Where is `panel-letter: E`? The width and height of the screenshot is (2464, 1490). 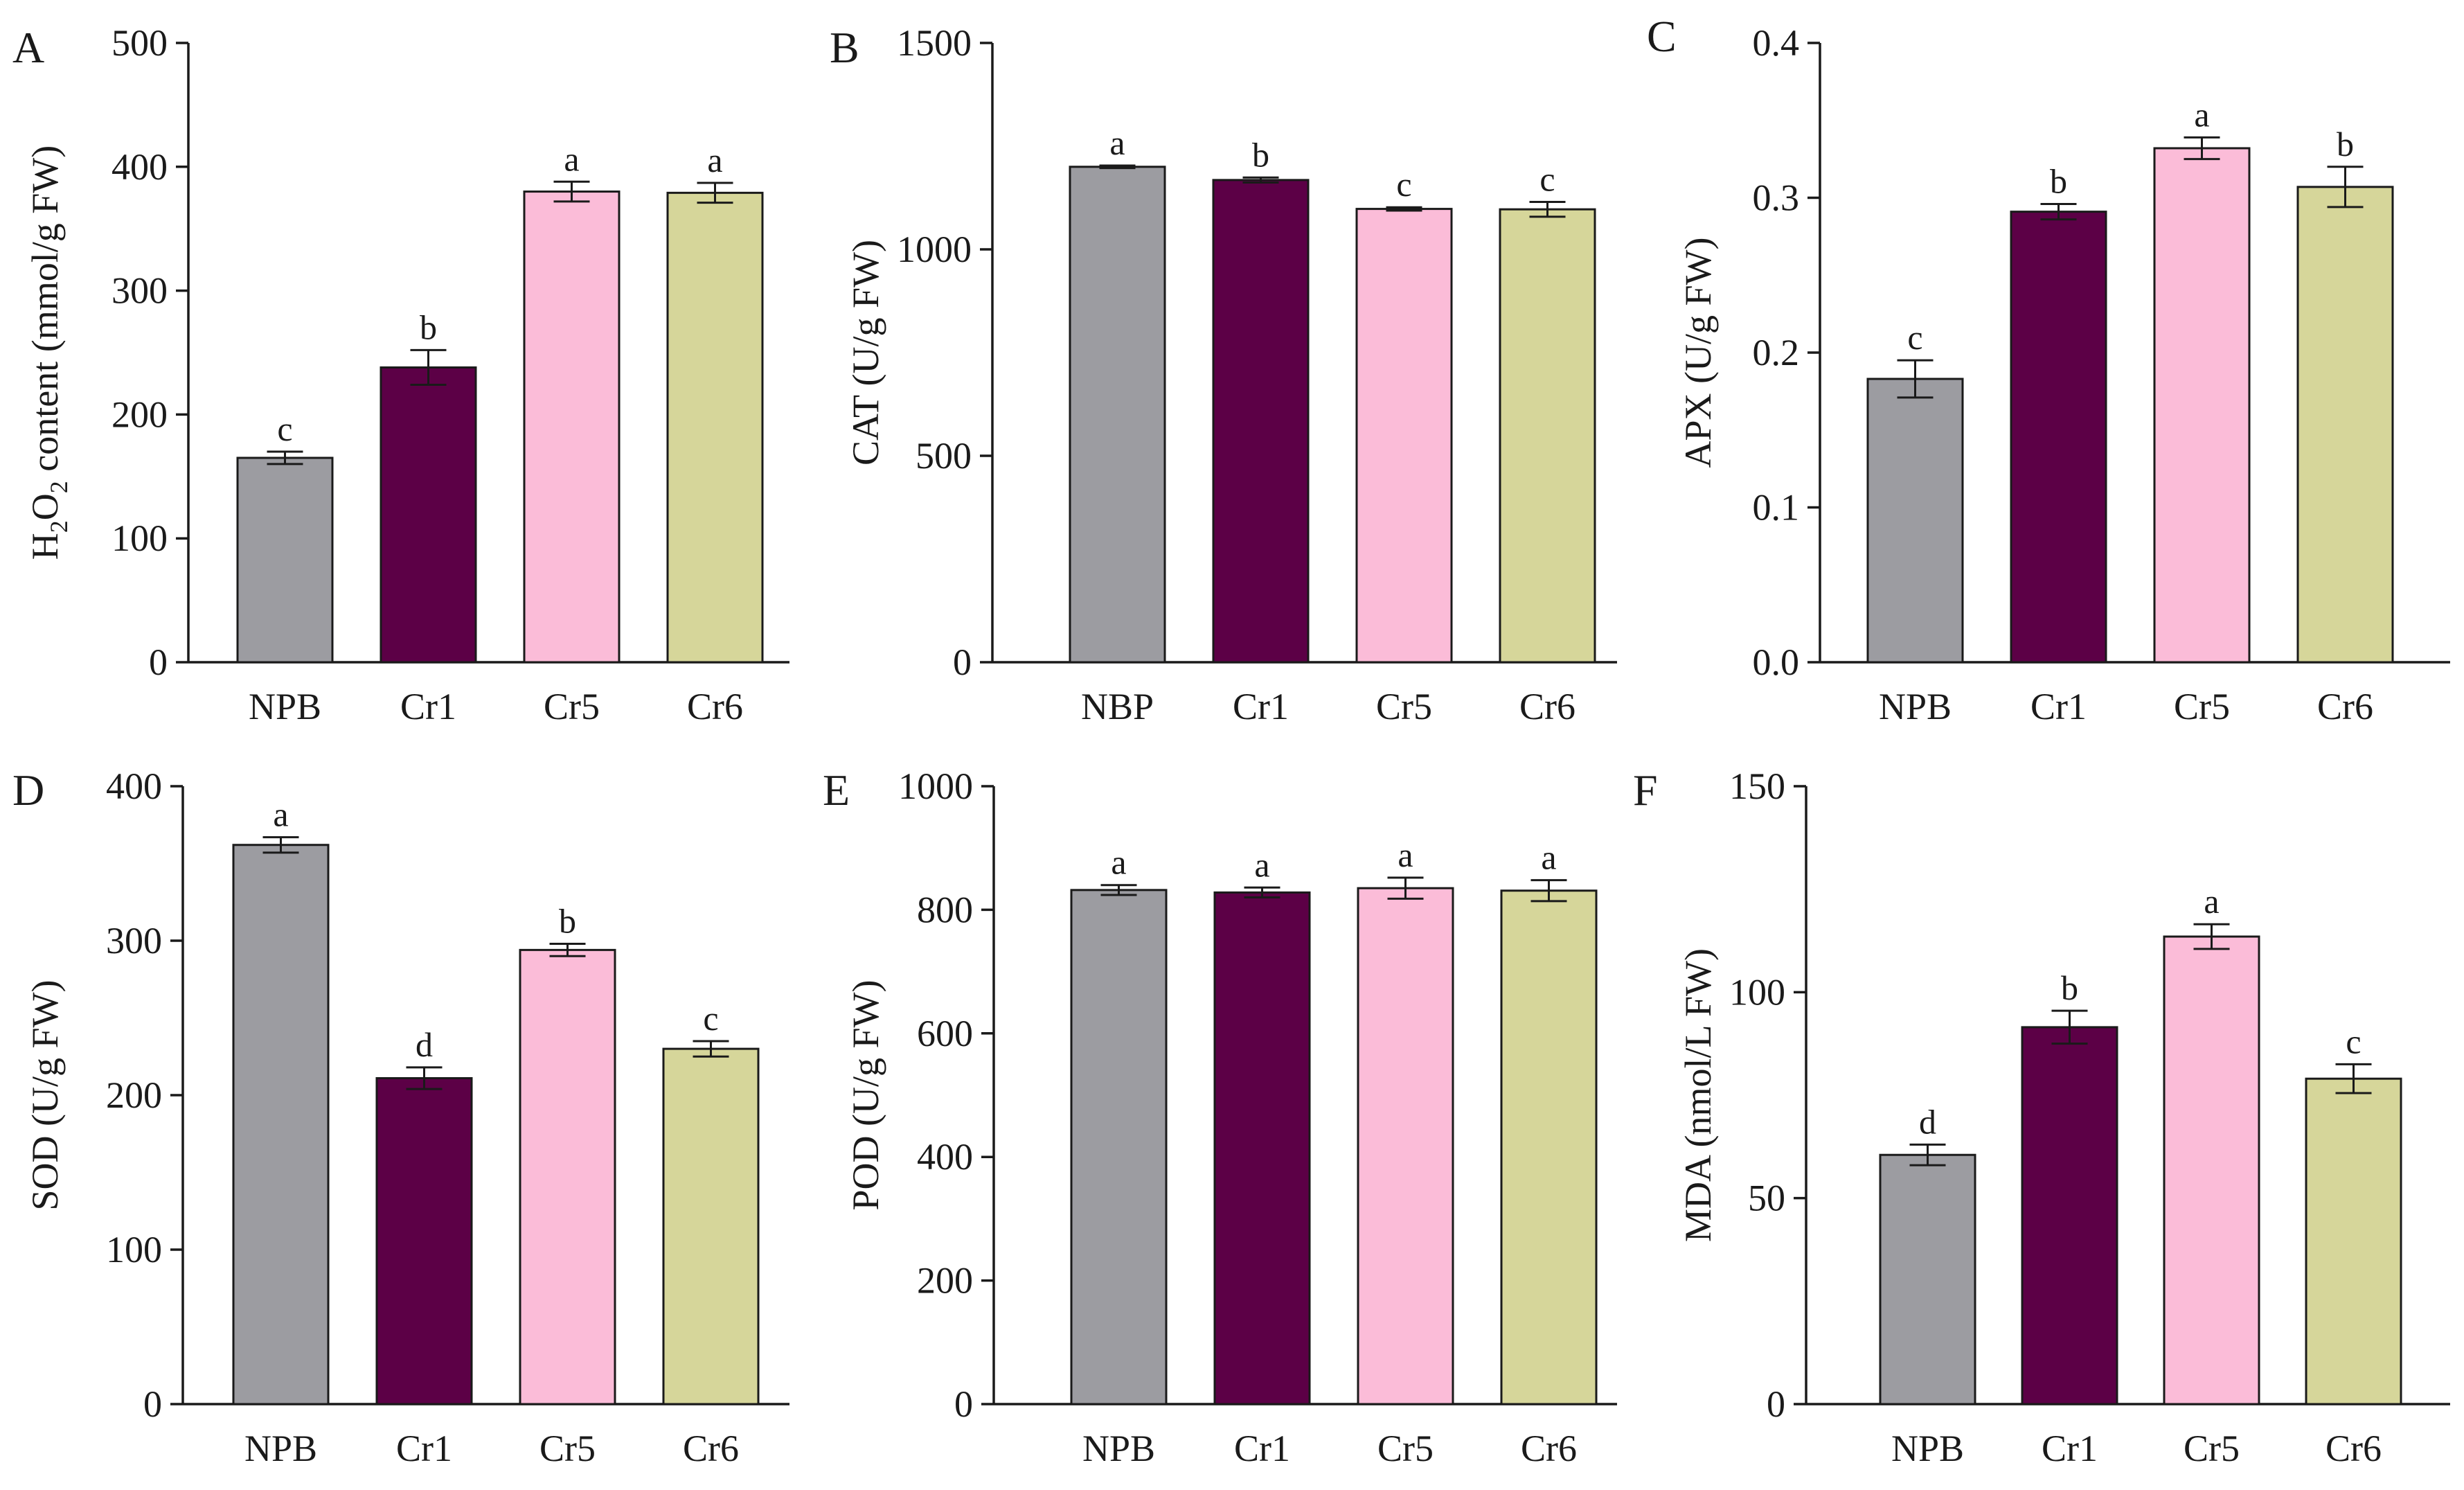 panel-letter: E is located at coordinates (836, 790).